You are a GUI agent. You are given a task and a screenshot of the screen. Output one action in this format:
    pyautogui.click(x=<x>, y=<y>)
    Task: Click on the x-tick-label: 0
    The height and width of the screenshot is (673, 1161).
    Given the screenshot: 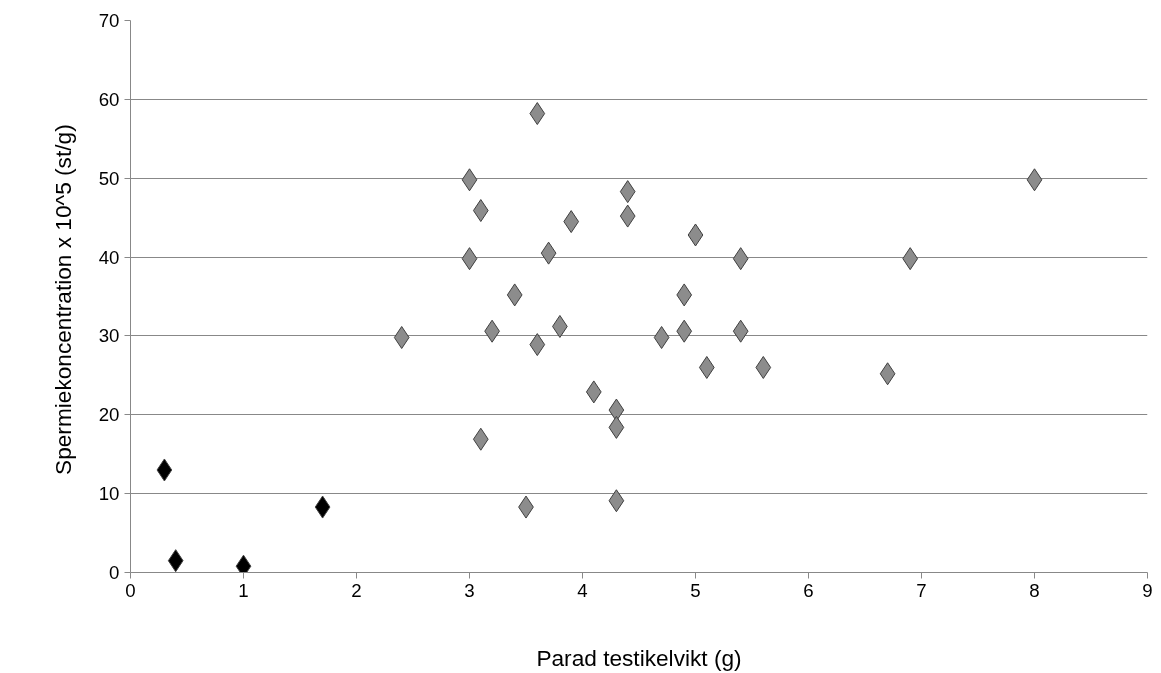 What is the action you would take?
    pyautogui.click(x=130, y=590)
    